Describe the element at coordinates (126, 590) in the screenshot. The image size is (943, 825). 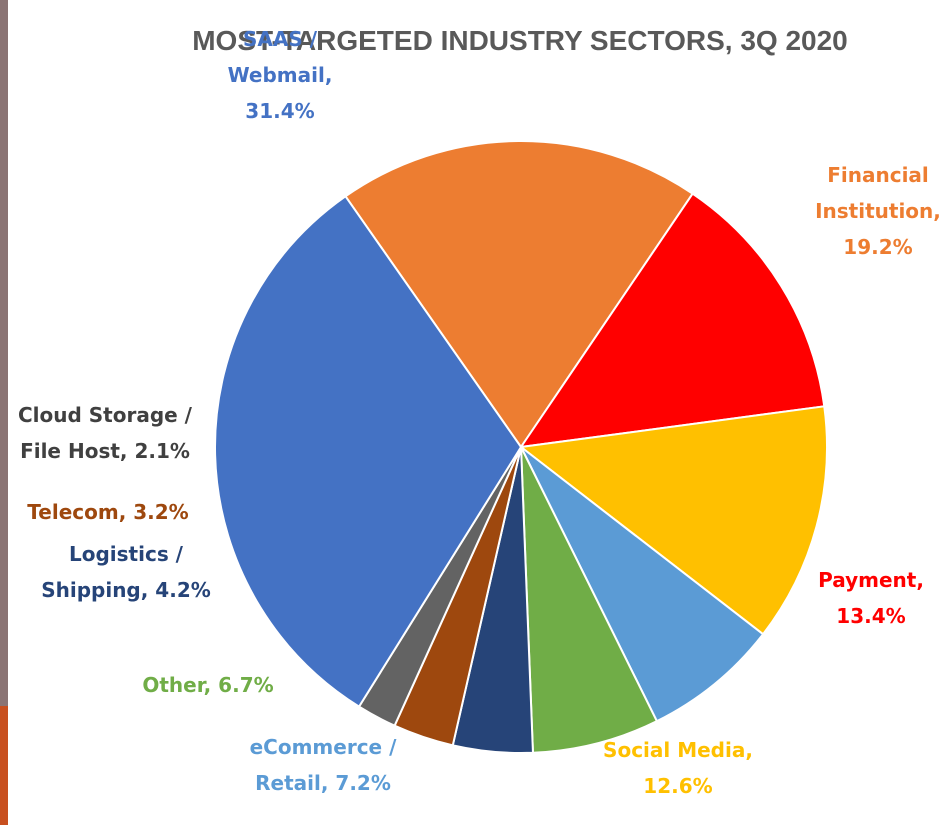
I see `slice-label-line: Shipping, 4.2%` at that location.